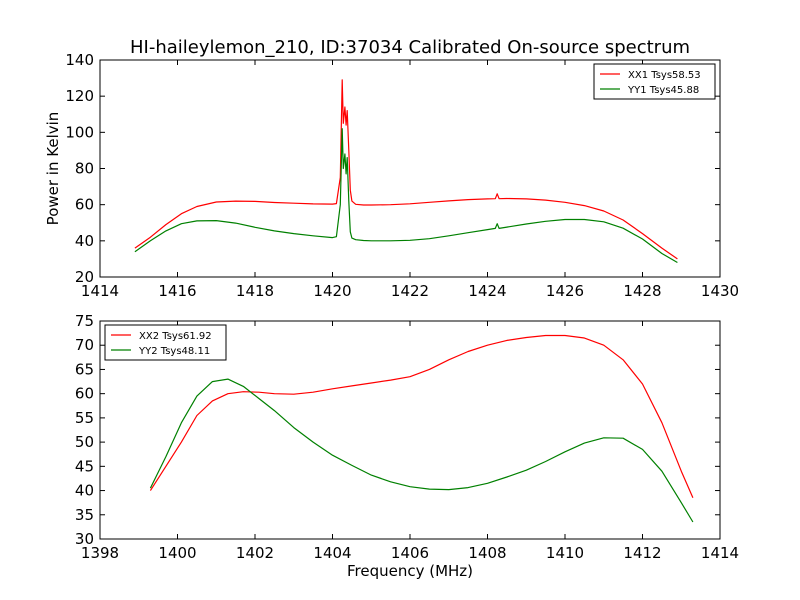 Image resolution: width=800 pixels, height=600 pixels. Describe the element at coordinates (255, 291) in the screenshot. I see `x-tick-label: 1418` at that location.